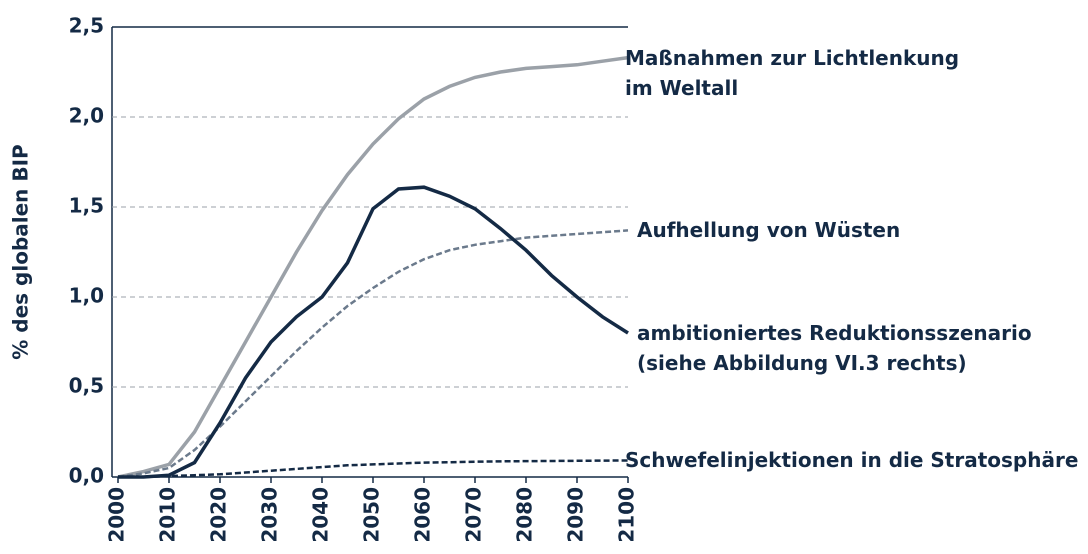 This screenshot has height=554, width=1088. I want to click on y-tick-label: 2,0, so click(86, 116).